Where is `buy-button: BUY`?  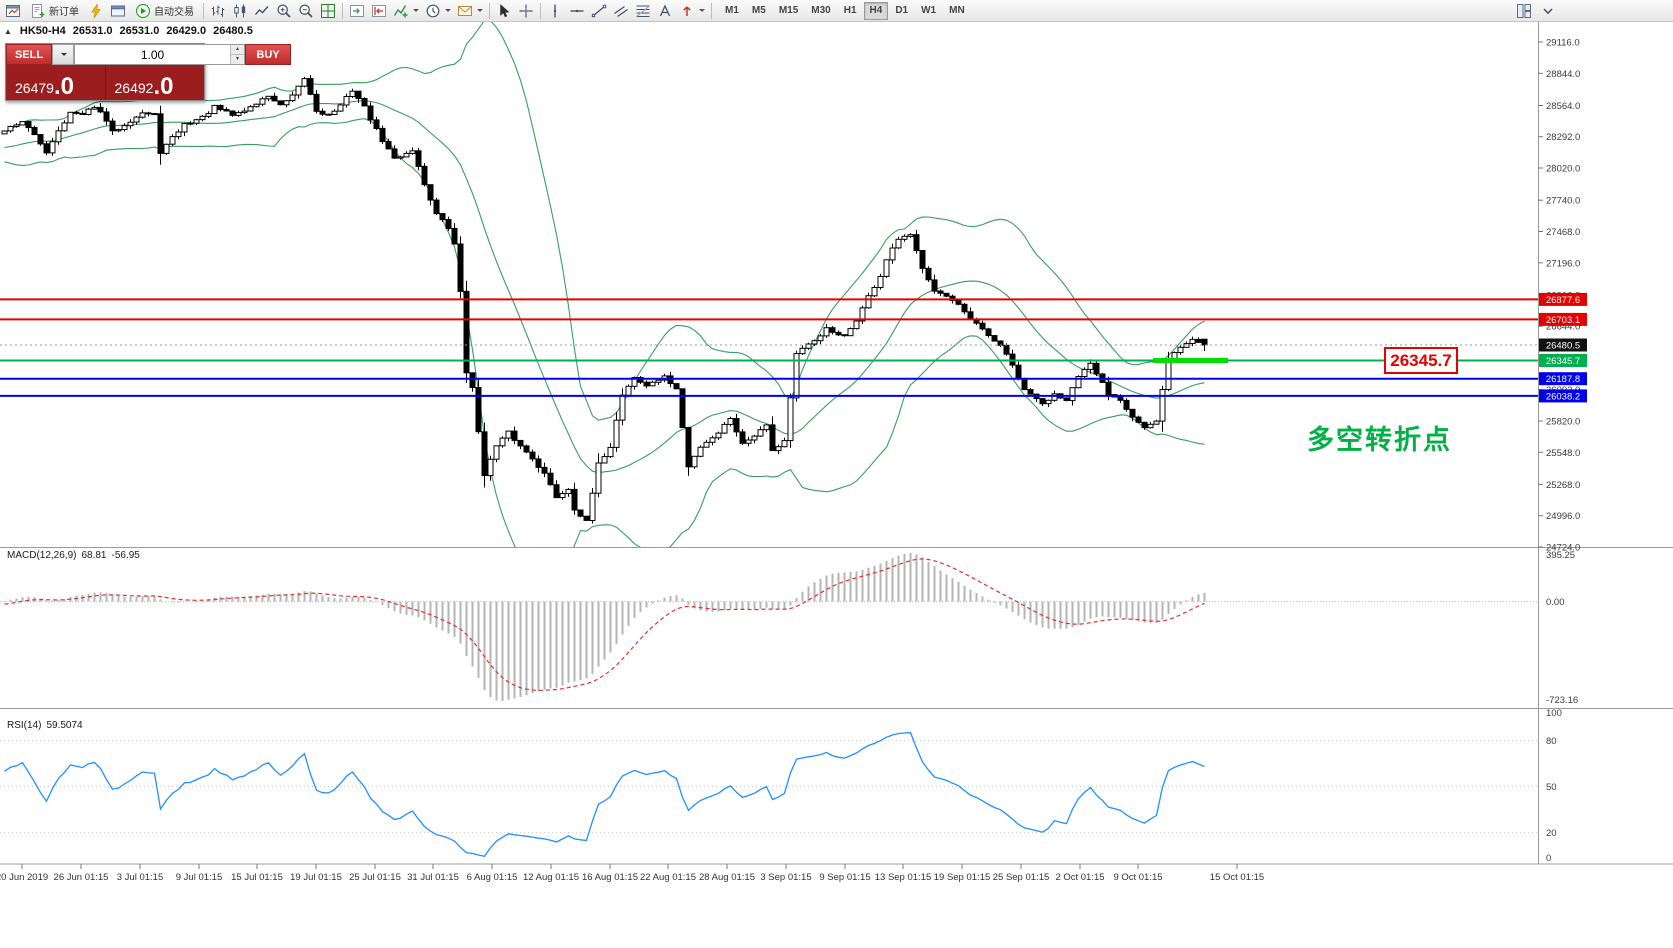 buy-button: BUY is located at coordinates (268, 54).